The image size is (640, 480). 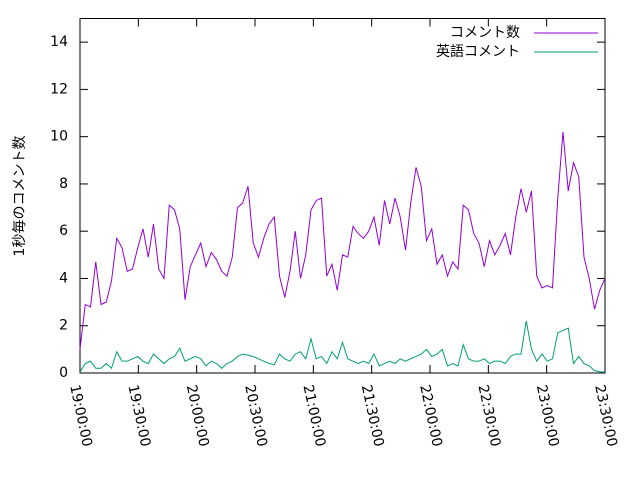 I want to click on y-tick-label: 4, so click(x=63, y=278).